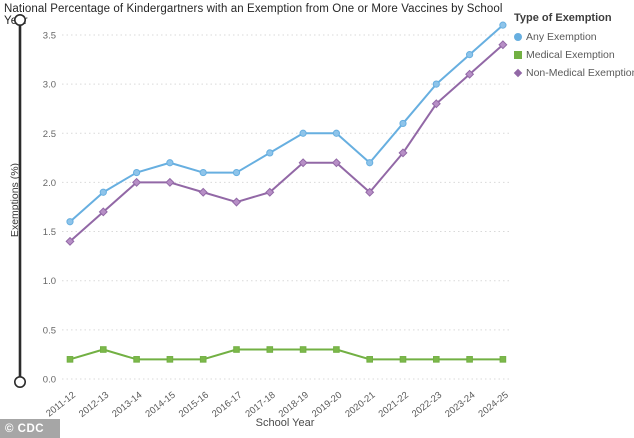 The image size is (634, 438). What do you see at coordinates (49, 380) in the screenshot?
I see `svg-text: 0.0` at bounding box center [49, 380].